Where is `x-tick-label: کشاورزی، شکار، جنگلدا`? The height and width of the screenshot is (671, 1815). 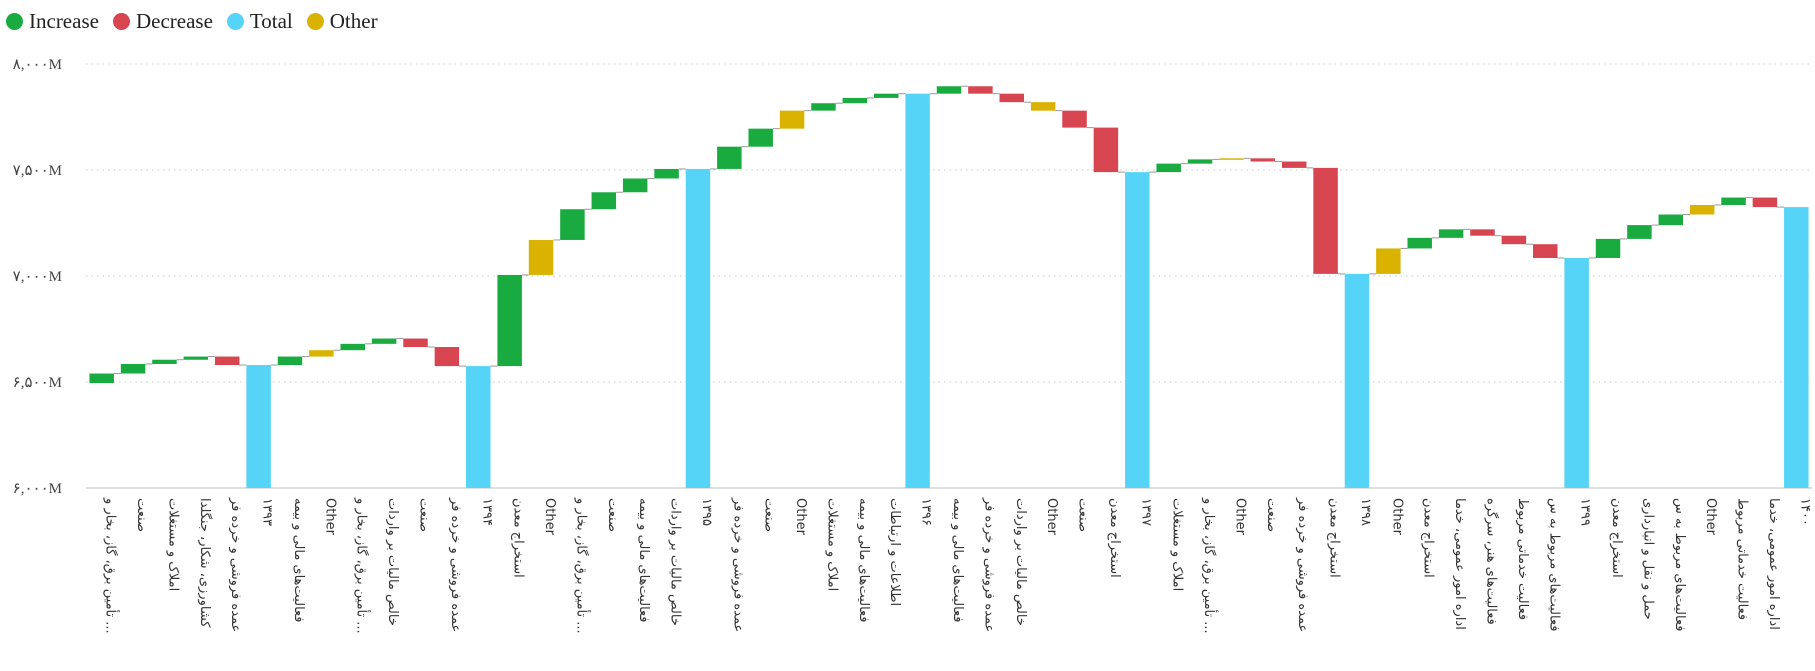
x-tick-label: کشاورزی، شکار، جنگلدا is located at coordinates (205, 563).